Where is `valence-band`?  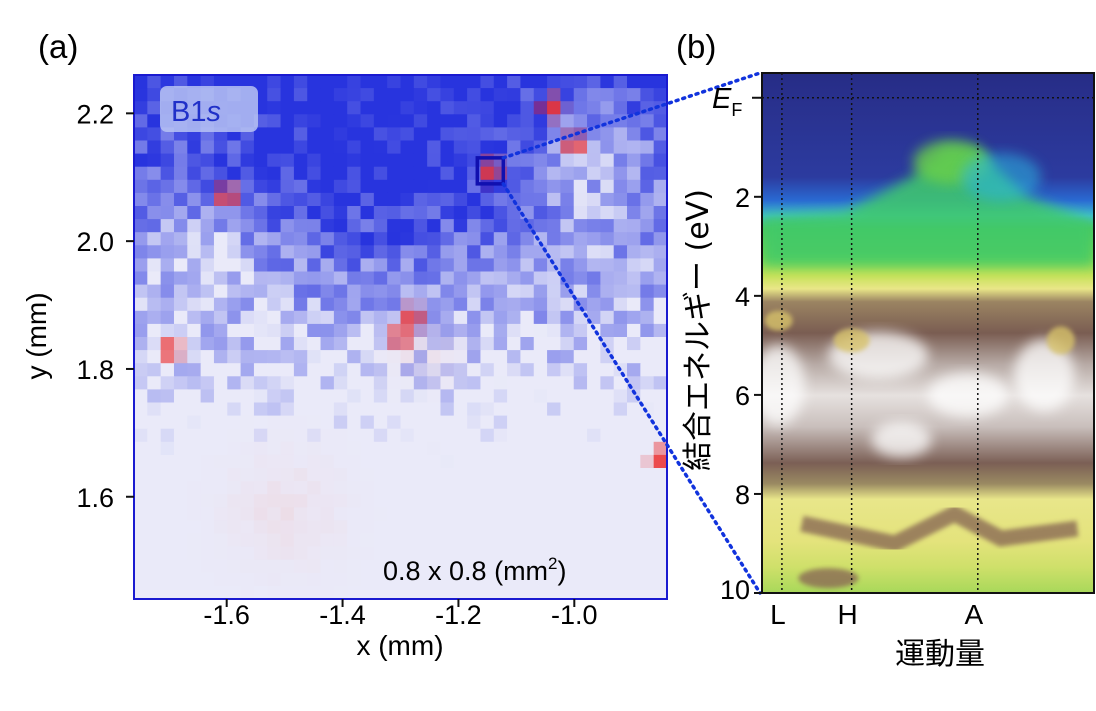 valence-band is located at coordinates (928, 207).